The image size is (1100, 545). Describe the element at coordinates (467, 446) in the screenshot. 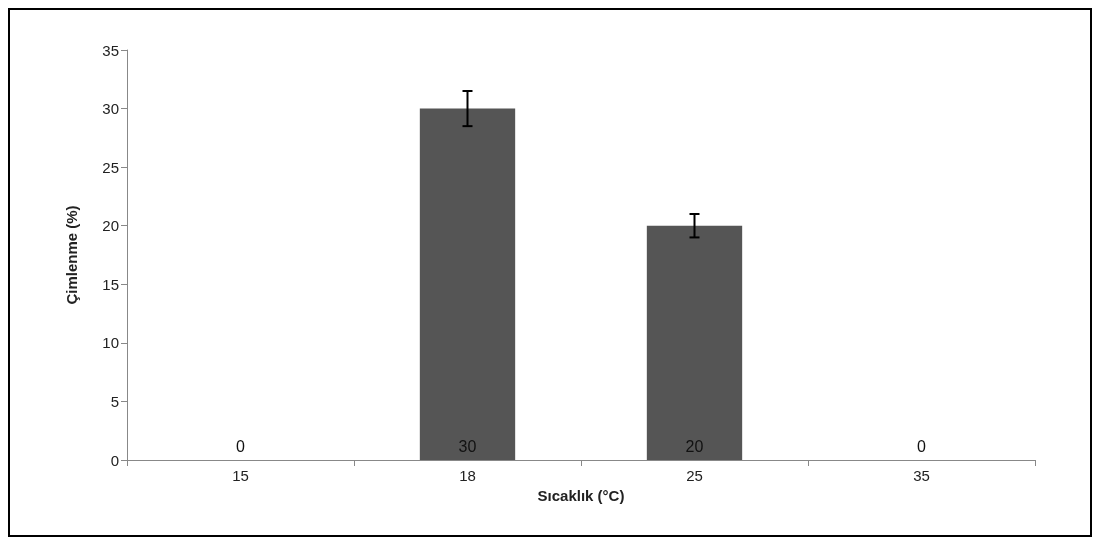

I see `data-label: 30` at that location.